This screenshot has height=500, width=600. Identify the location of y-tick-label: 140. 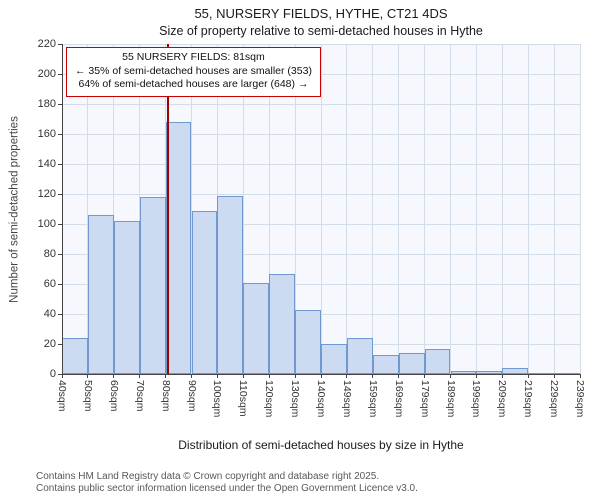
(46, 163).